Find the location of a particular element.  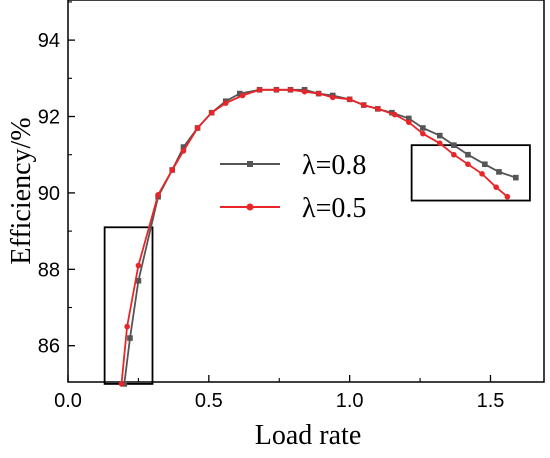

x-tick-label-3: 1.5 is located at coordinates (491, 401).